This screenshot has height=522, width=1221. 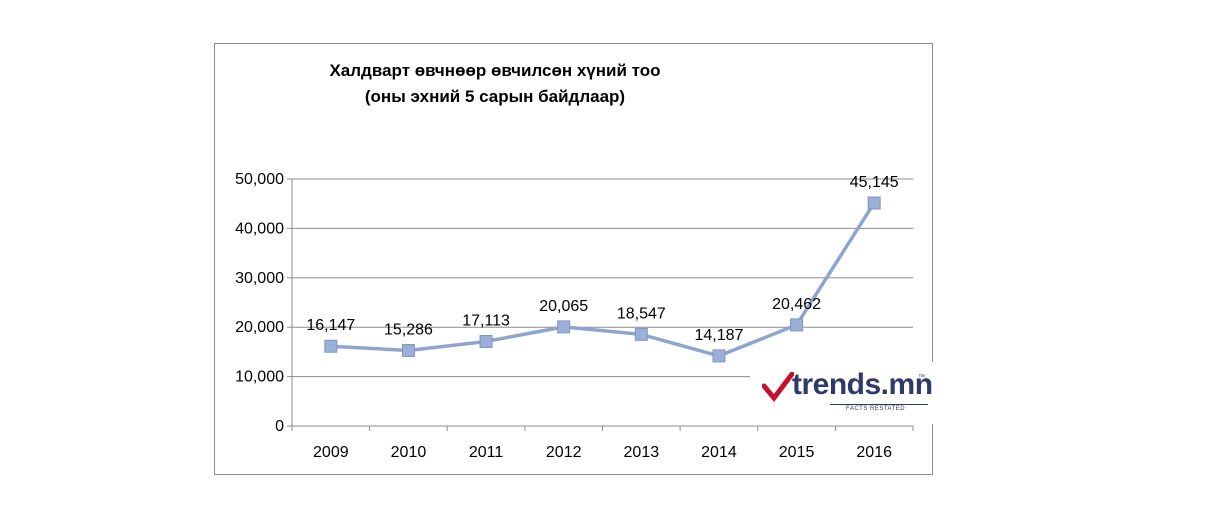 I want to click on y-tick-label: 50,000, so click(x=259, y=179).